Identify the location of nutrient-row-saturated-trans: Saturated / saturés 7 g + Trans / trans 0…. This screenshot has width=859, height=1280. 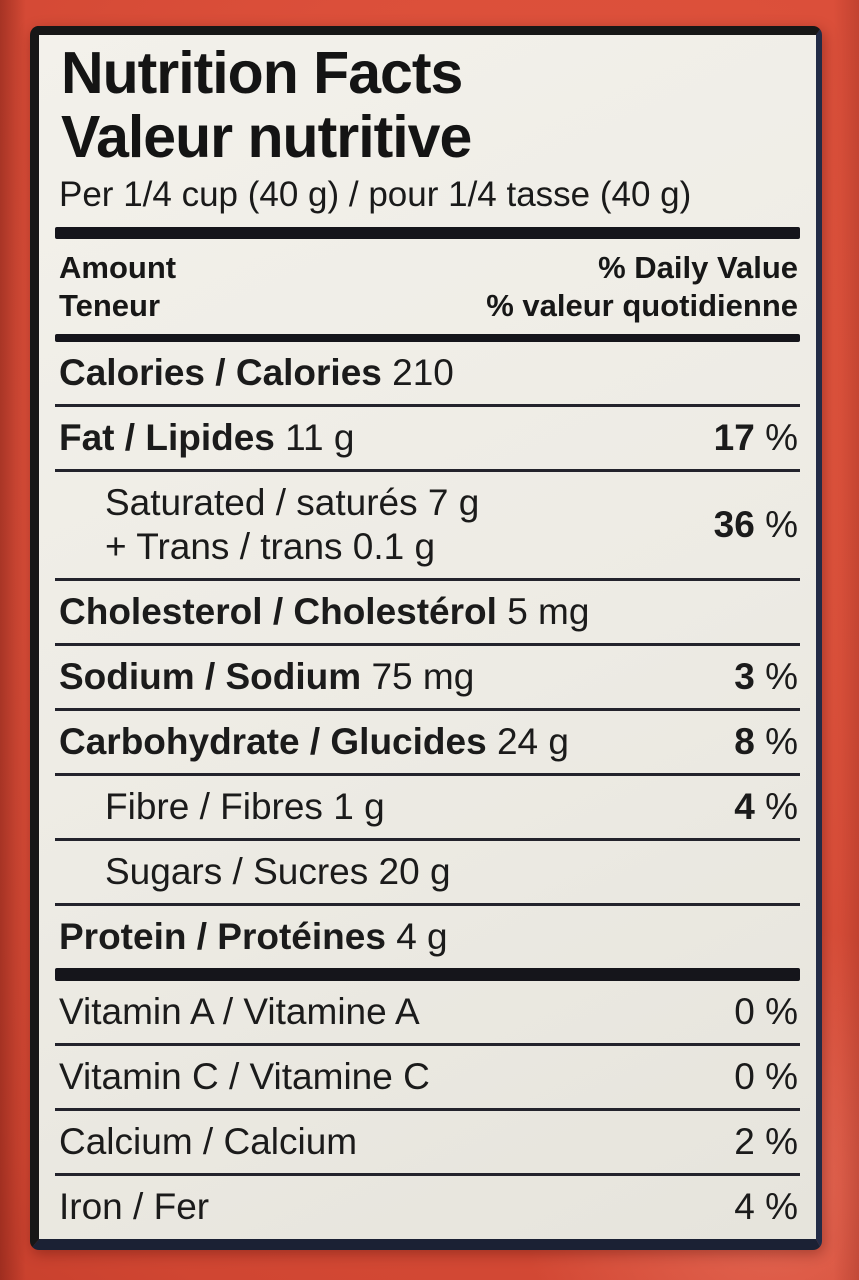
(427, 526).